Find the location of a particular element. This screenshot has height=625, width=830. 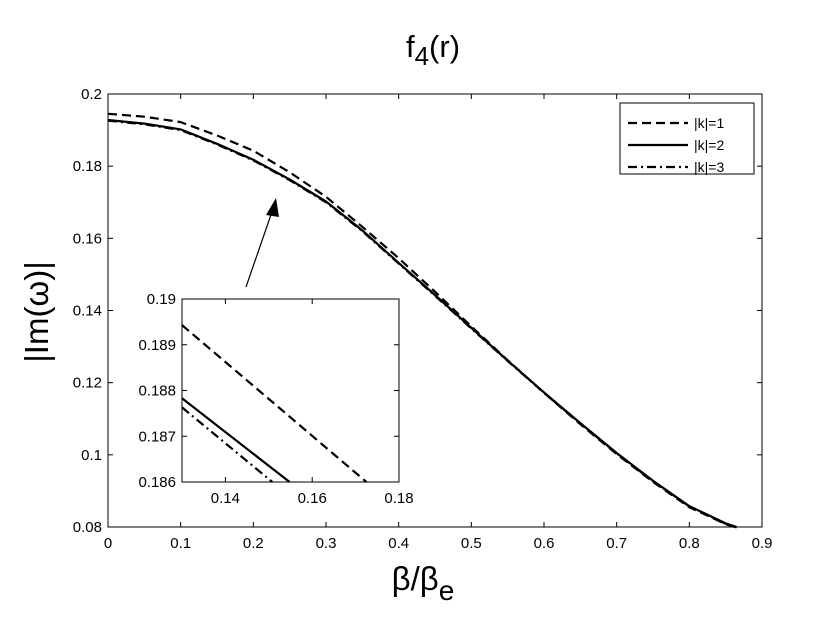

zoom-arrow-head is located at coordinates (272, 207).